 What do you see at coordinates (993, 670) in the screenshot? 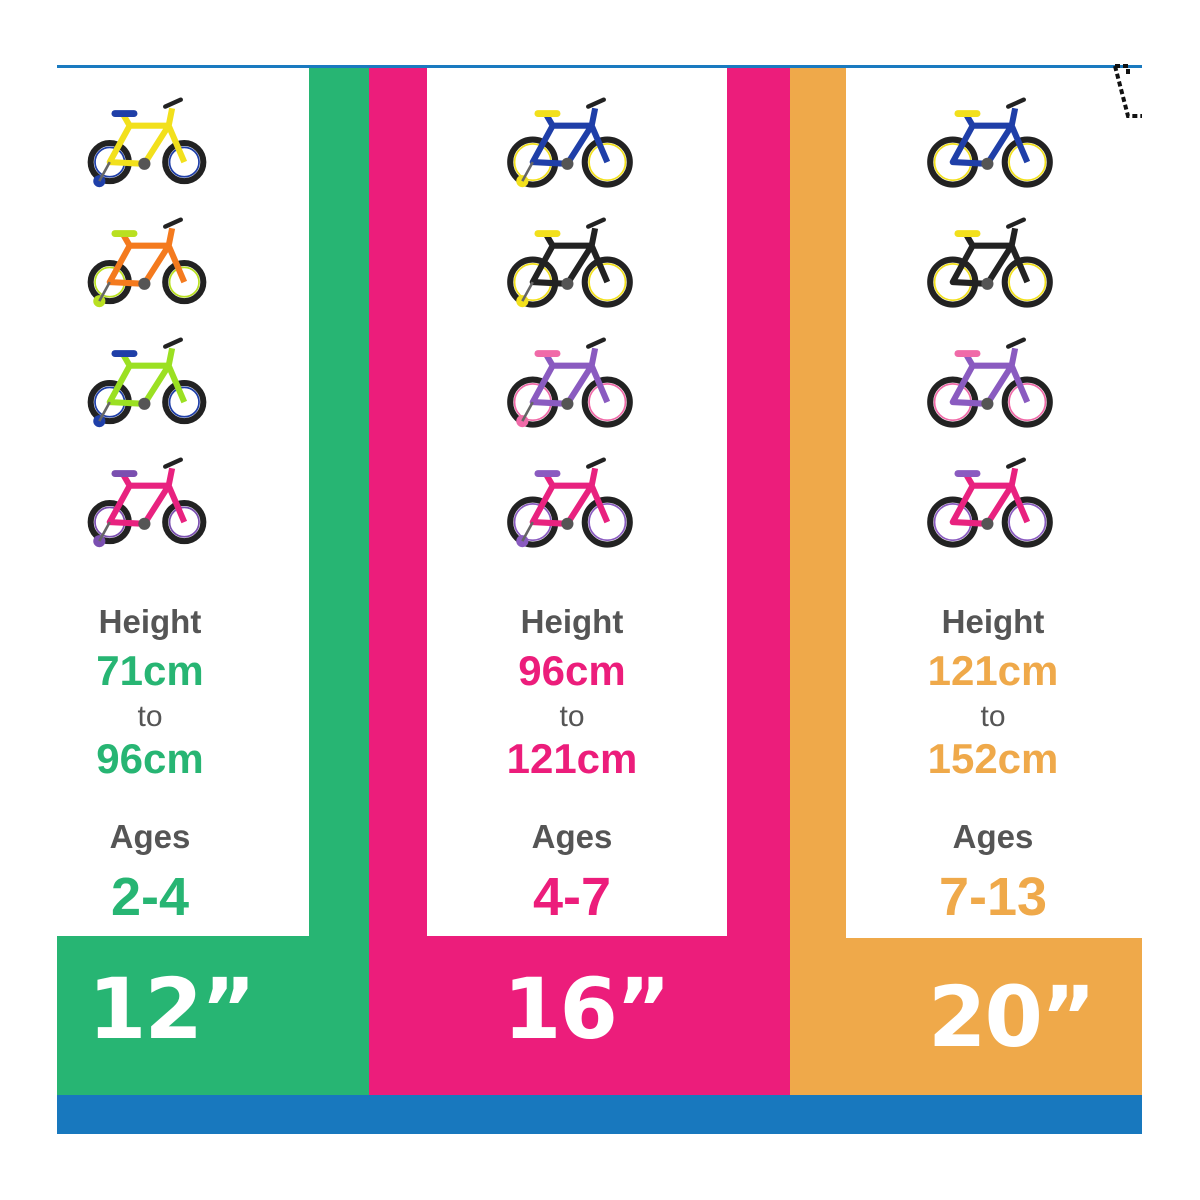
I see `height-min: 121cm` at bounding box center [993, 670].